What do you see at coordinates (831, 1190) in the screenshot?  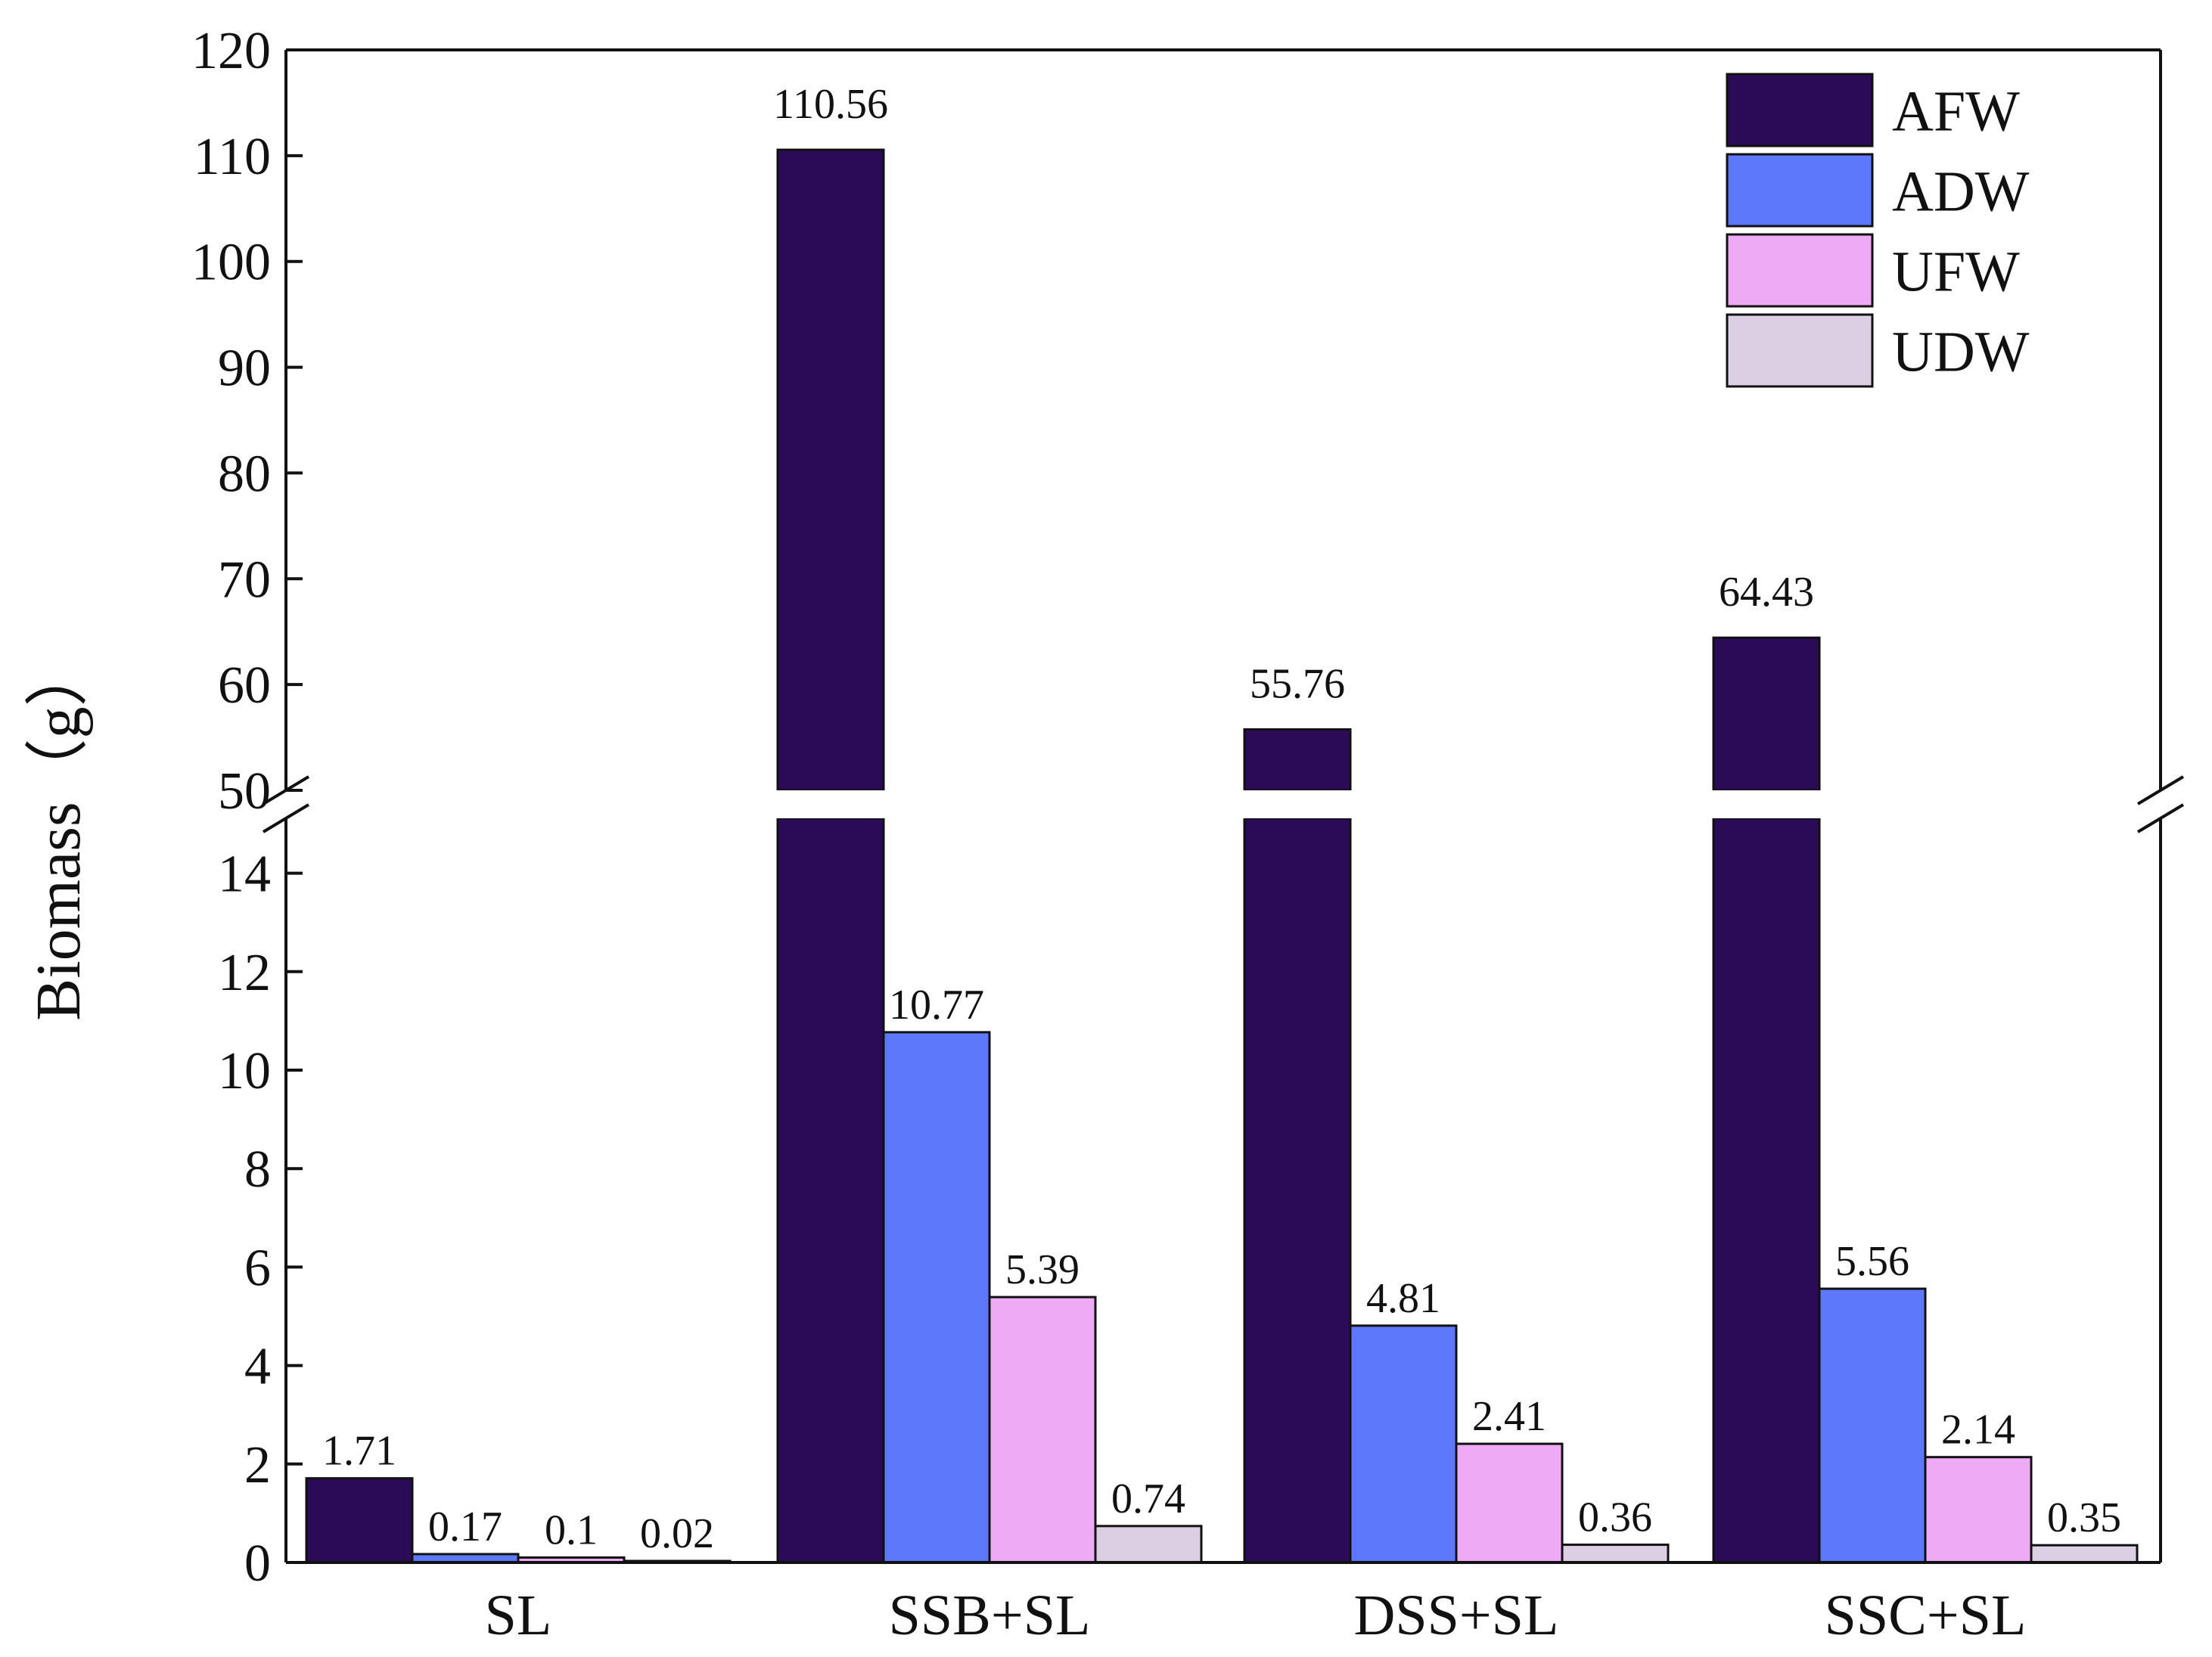 I see `bar-afw-ssb-sl-lower` at bounding box center [831, 1190].